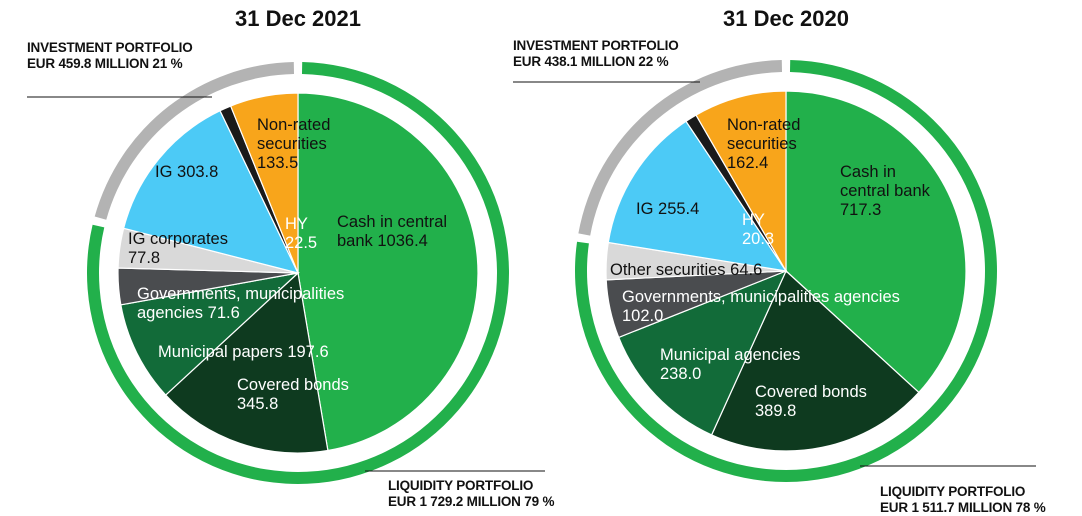 Image resolution: width=1082 pixels, height=516 pixels. Describe the element at coordinates (681, 374) in the screenshot. I see `slice-value: 238.0` at that location.